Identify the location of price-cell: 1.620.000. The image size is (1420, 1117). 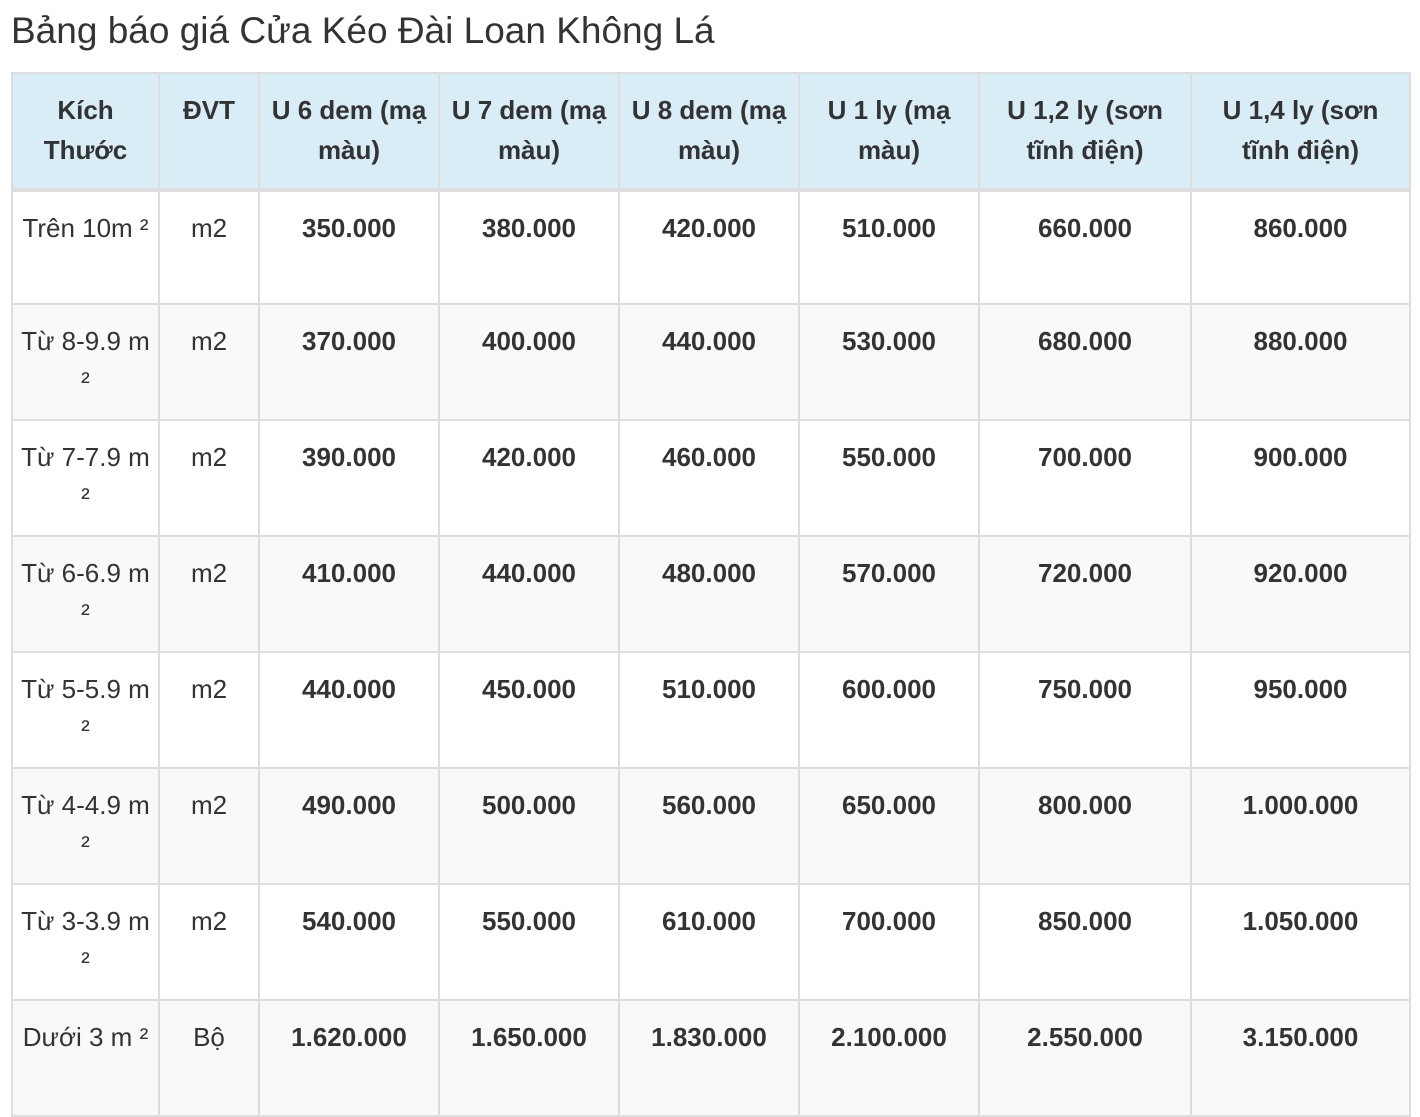
(349, 1058).